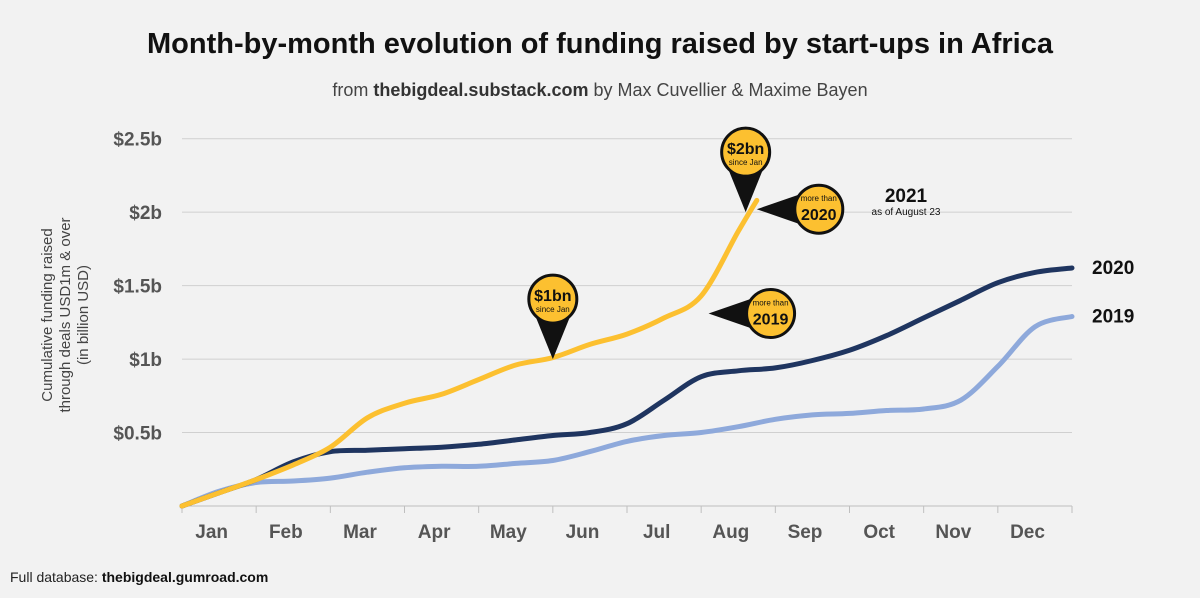 The height and width of the screenshot is (598, 1200). What do you see at coordinates (286, 532) in the screenshot?
I see `x-tick-label: Feb` at bounding box center [286, 532].